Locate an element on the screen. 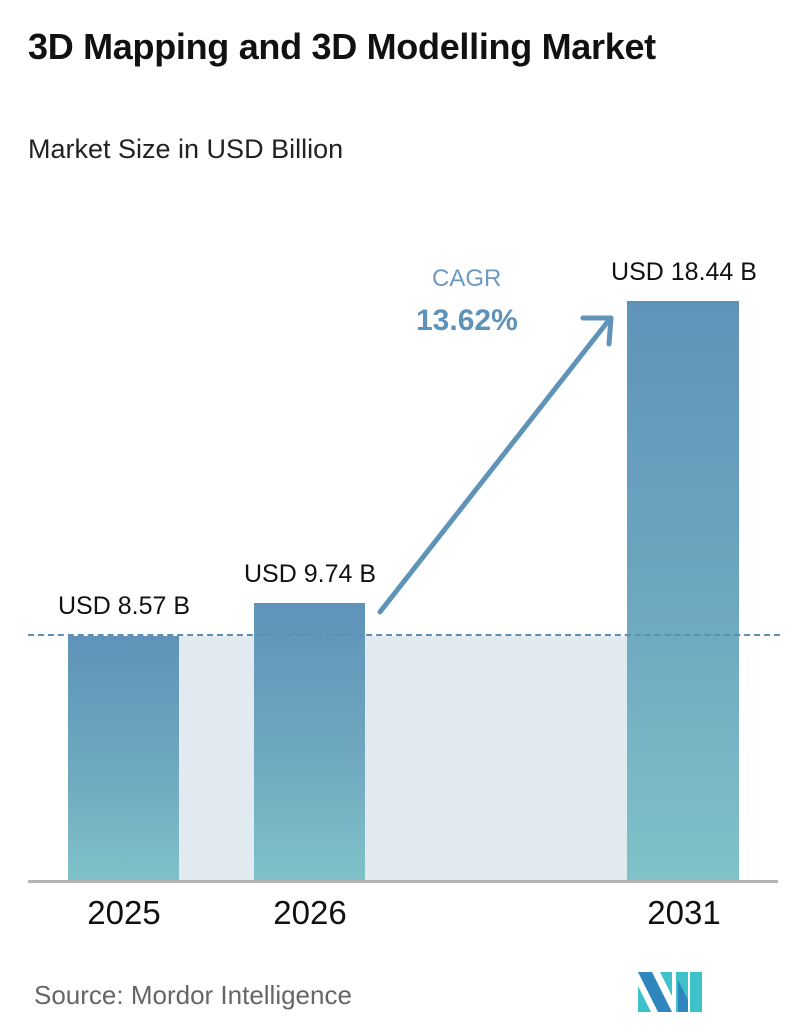  x-label-2025: 2025 is located at coordinates (124, 912).